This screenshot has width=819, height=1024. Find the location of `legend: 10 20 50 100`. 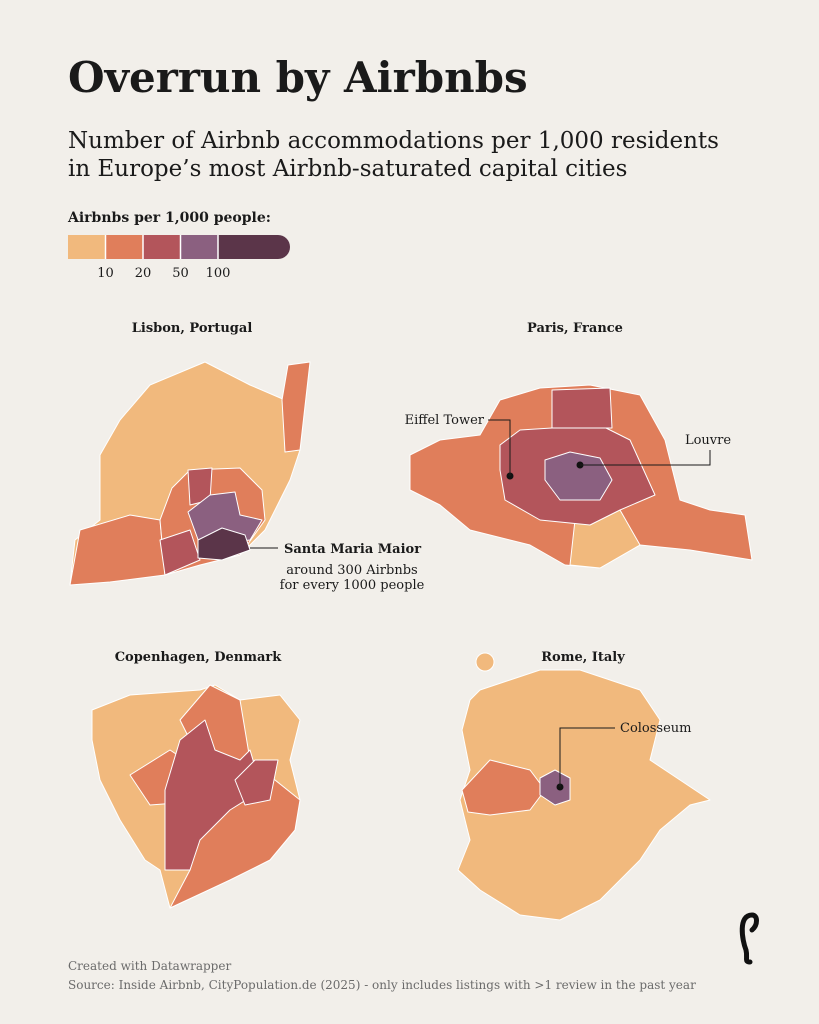

legend: 10 20 50 100 is located at coordinates (179, 258).